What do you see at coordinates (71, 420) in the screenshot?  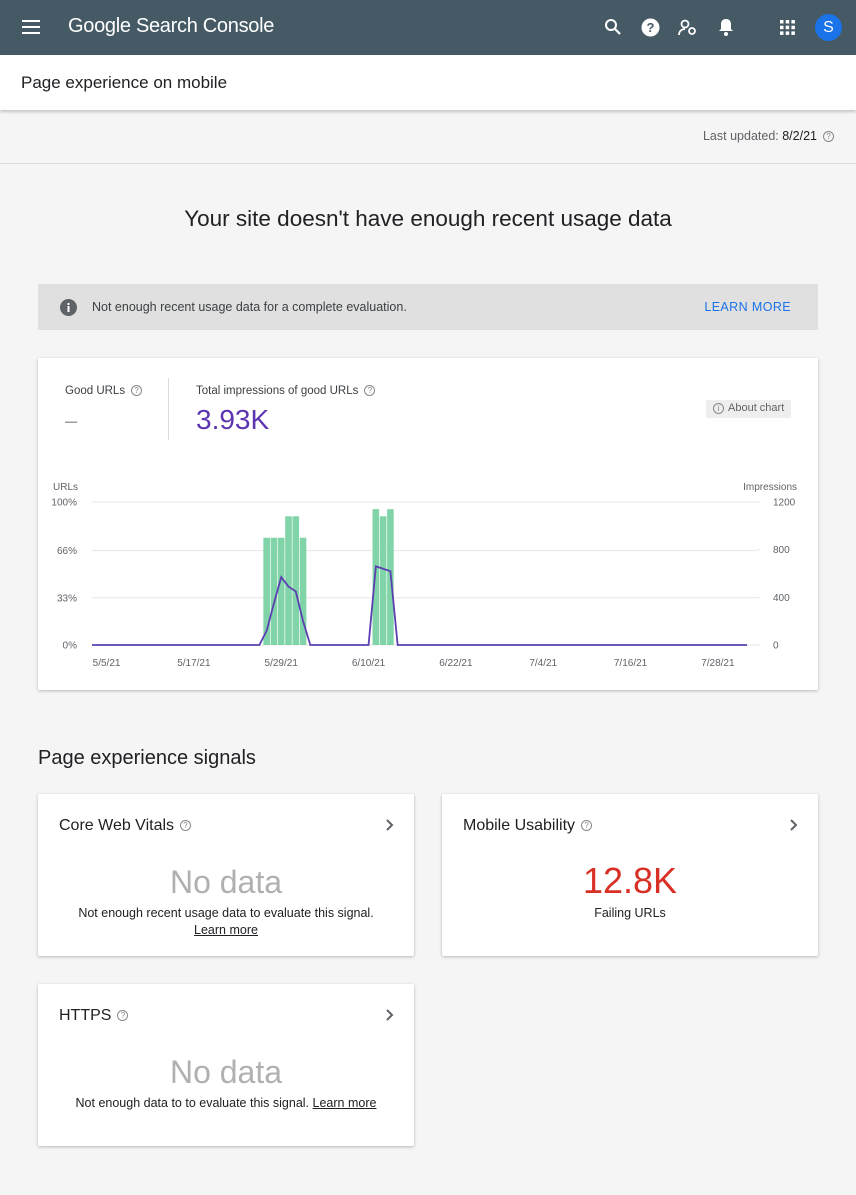 I see `metric-value: –` at bounding box center [71, 420].